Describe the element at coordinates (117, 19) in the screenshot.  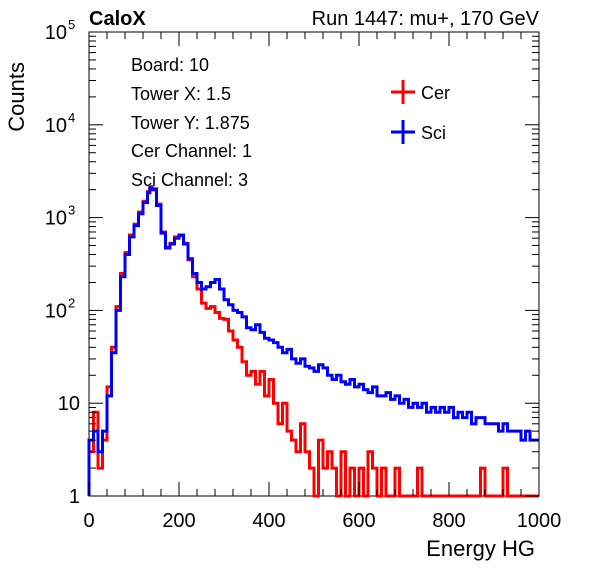
I see `chart-title-left: CaloX` at that location.